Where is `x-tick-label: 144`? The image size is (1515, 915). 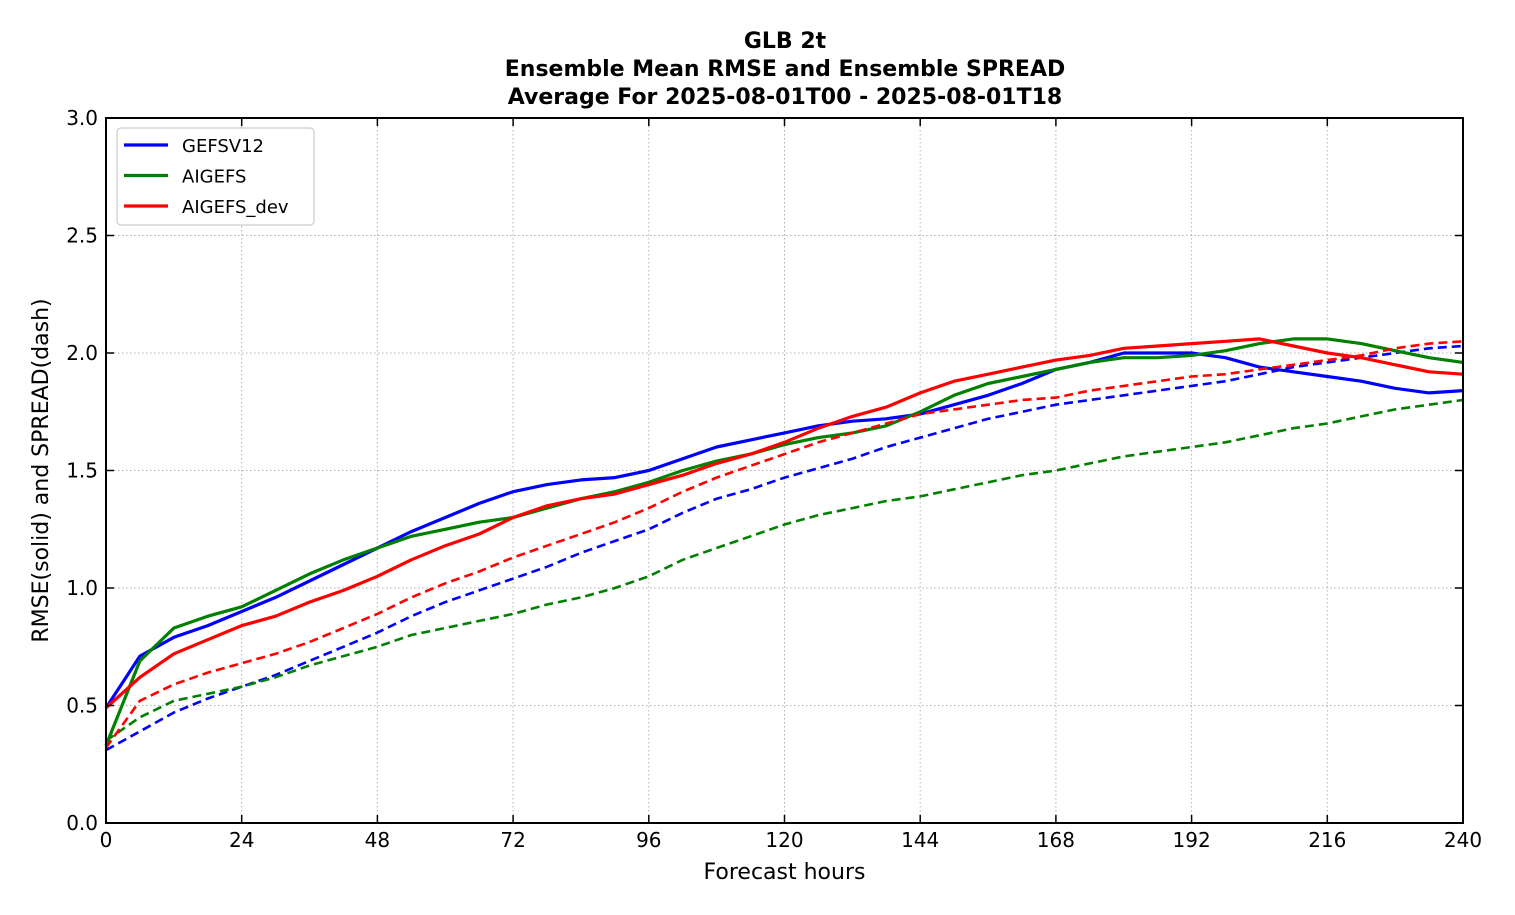 x-tick-label: 144 is located at coordinates (920, 840).